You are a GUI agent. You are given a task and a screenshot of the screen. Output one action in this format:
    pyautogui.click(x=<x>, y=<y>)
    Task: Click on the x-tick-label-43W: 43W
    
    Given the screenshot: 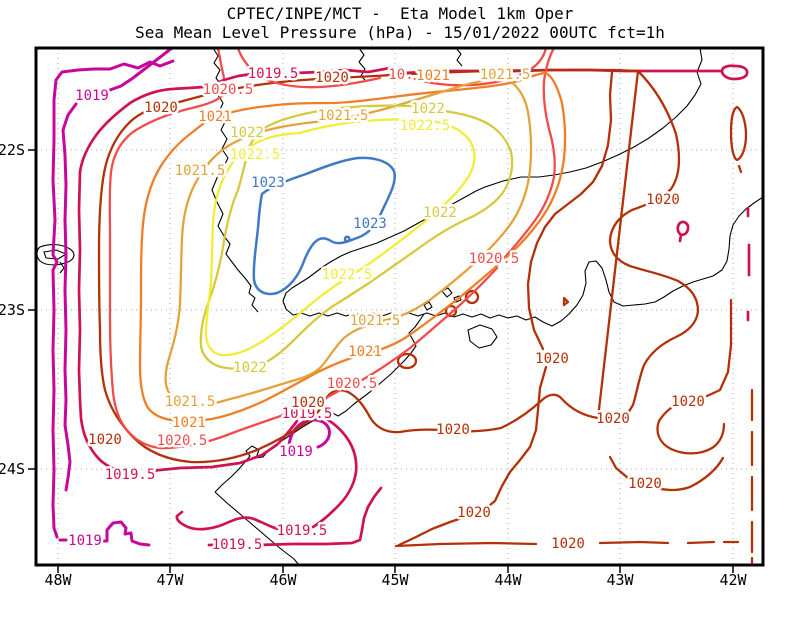 What is the action you would take?
    pyautogui.click(x=620, y=580)
    